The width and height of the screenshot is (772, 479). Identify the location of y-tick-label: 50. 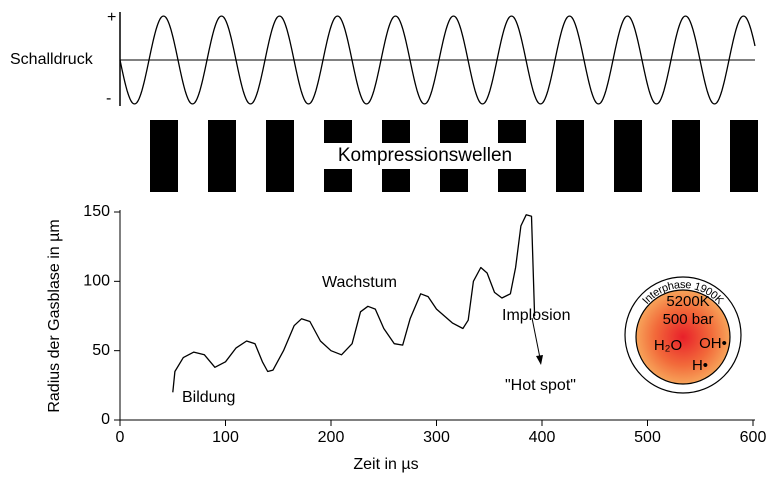
(101, 350).